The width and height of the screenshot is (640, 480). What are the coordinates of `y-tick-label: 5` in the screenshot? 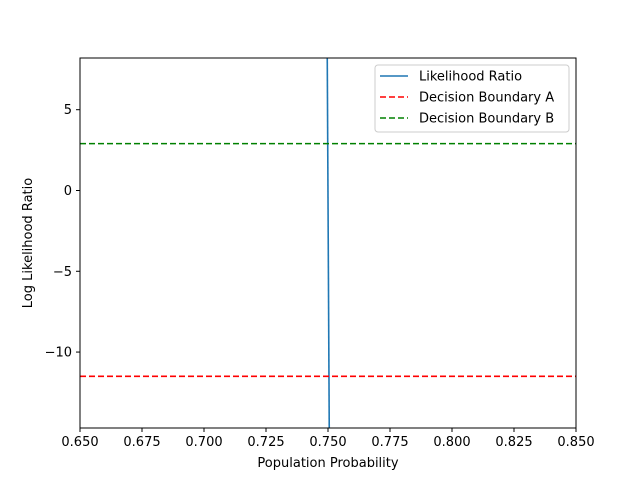 It's located at (68, 110).